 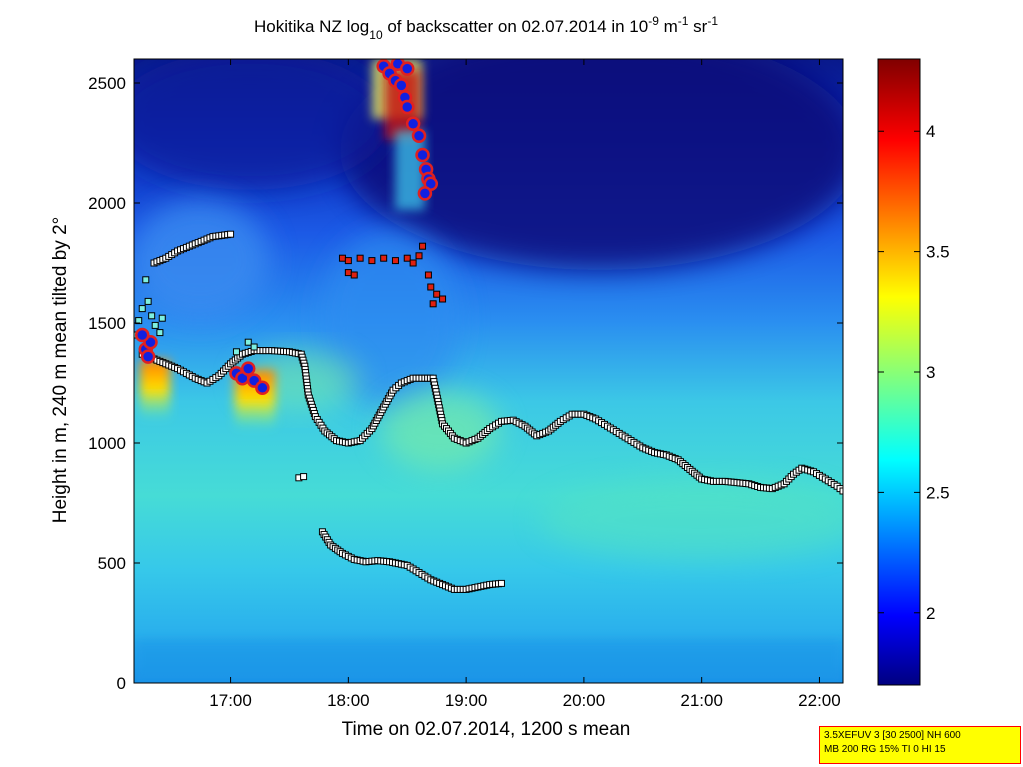 I want to click on x-tick-label: 17:00, so click(x=230, y=700).